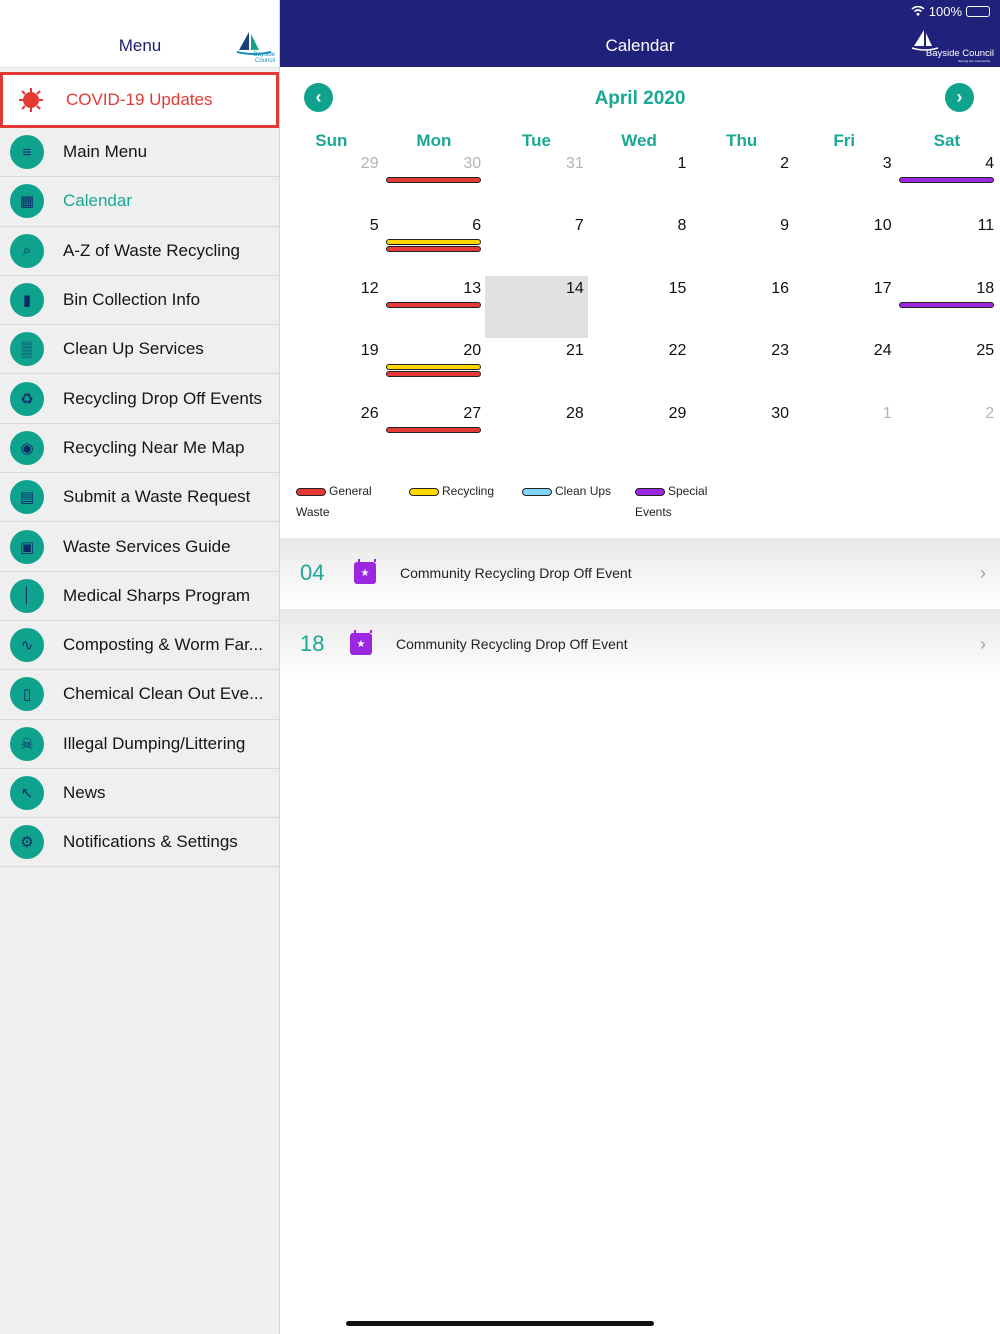  What do you see at coordinates (844, 307) in the screenshot?
I see `calendar-day: 17` at bounding box center [844, 307].